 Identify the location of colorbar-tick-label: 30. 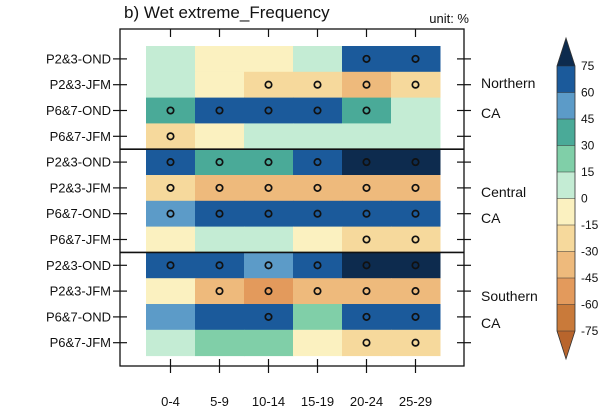
(588, 146).